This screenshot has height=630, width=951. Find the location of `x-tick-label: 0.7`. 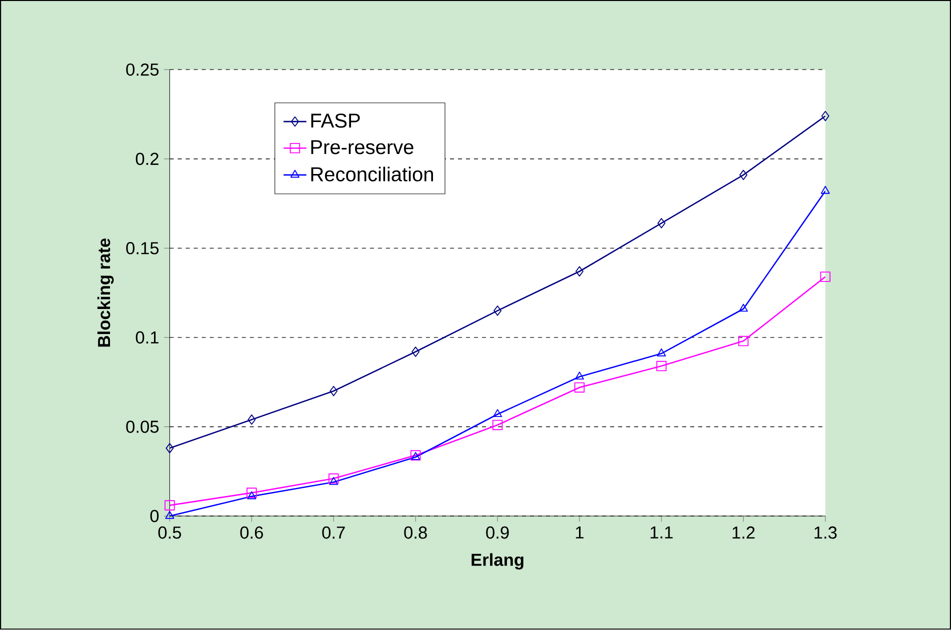

x-tick-label: 0.7 is located at coordinates (333, 532).